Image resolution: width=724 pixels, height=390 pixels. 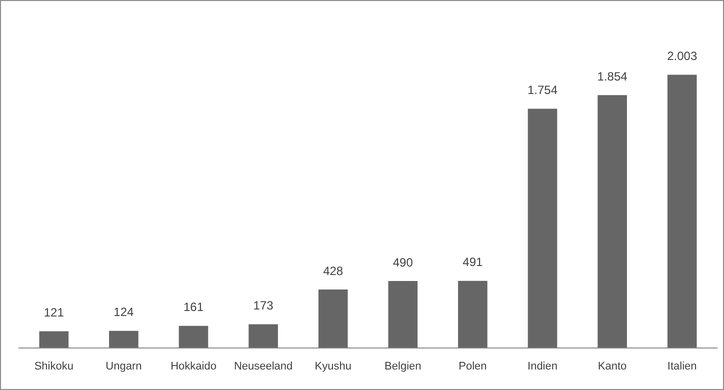 What do you see at coordinates (193, 366) in the screenshot?
I see `x-tick-label: Hokkaido` at bounding box center [193, 366].